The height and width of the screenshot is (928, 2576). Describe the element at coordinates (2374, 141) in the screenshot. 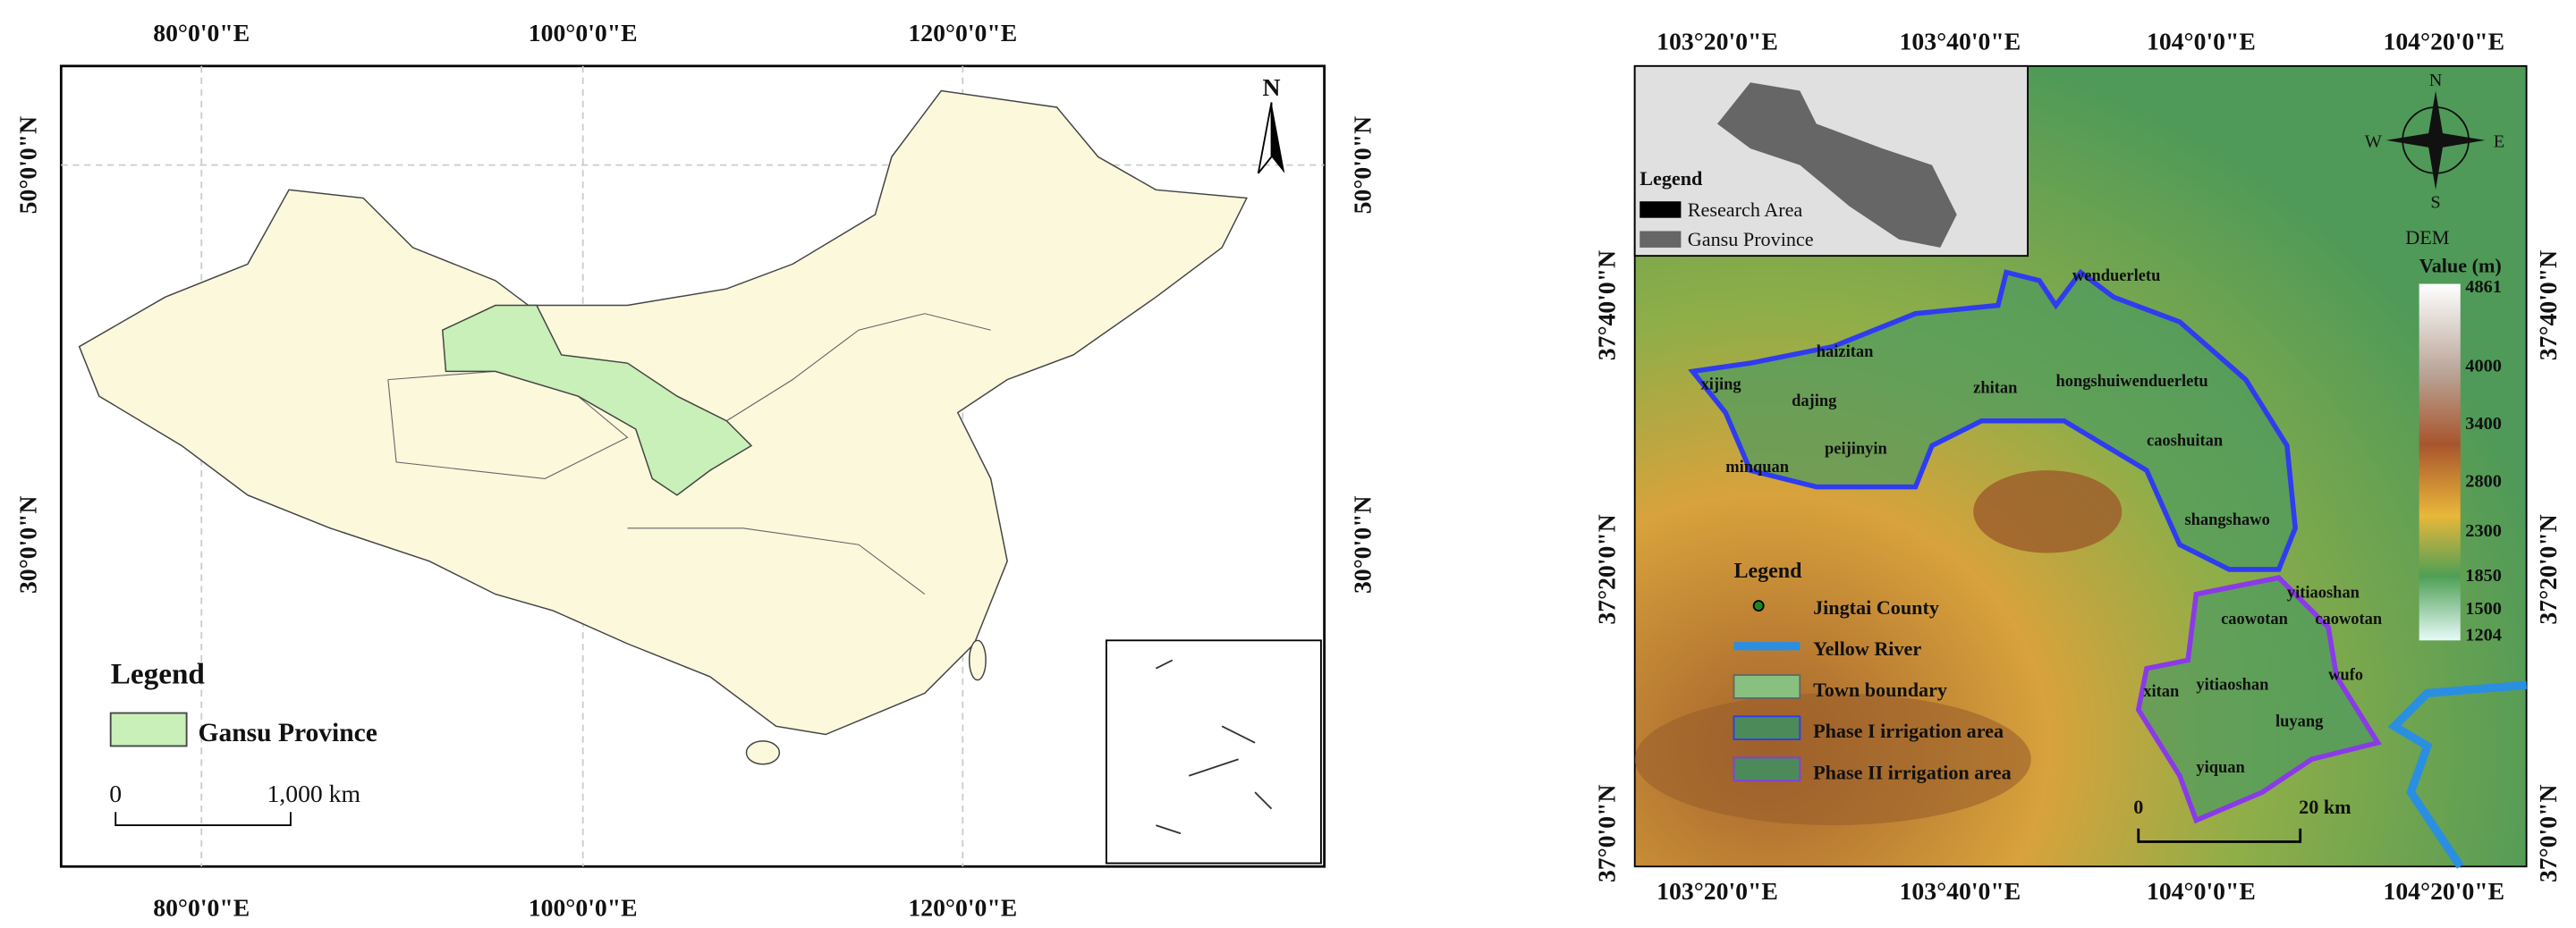

I see `compass-label: W` at that location.